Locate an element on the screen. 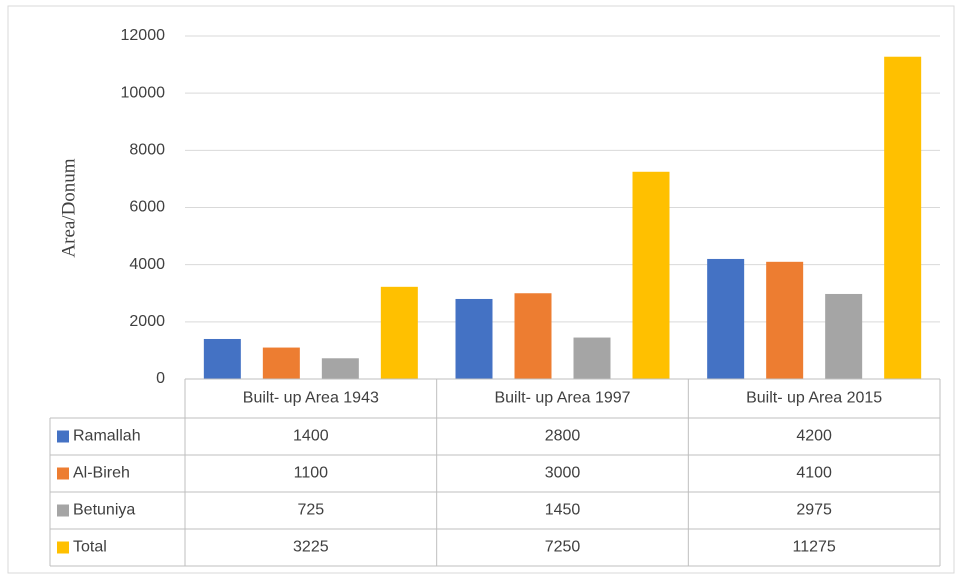 The image size is (958, 577). y-tick-label: 6000 is located at coordinates (147, 207).